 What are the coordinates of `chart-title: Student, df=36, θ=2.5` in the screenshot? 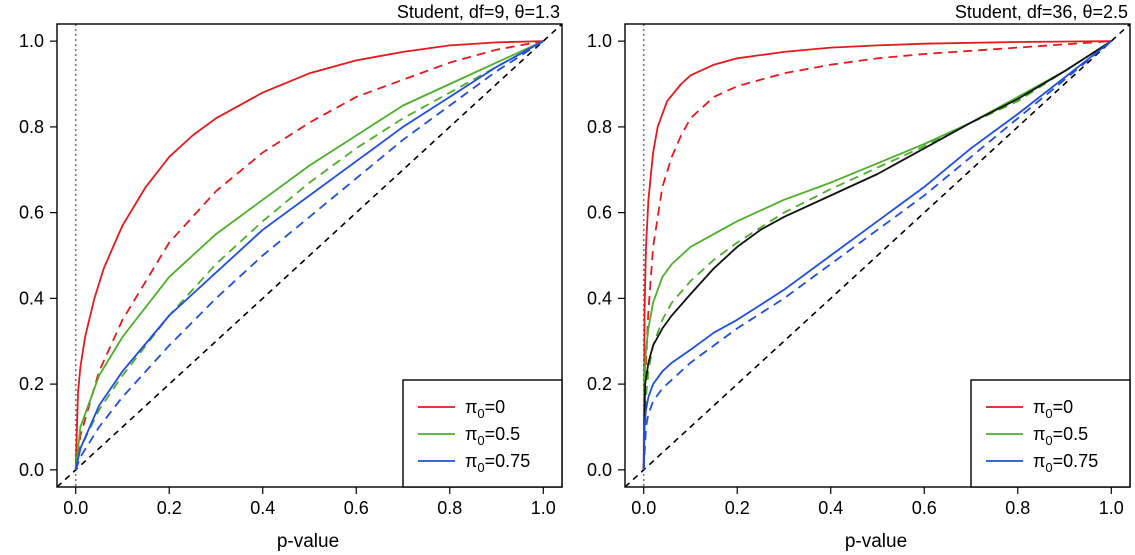 It's located at (1041, 12).